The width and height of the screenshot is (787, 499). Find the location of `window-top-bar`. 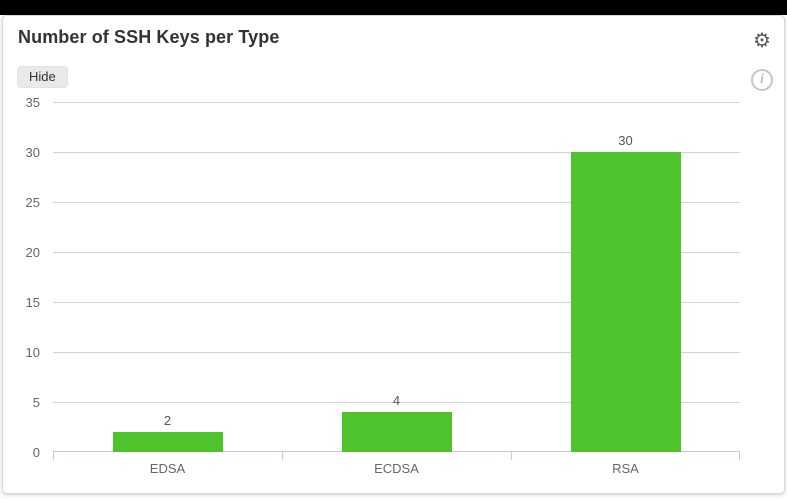

window-top-bar is located at coordinates (393, 7).